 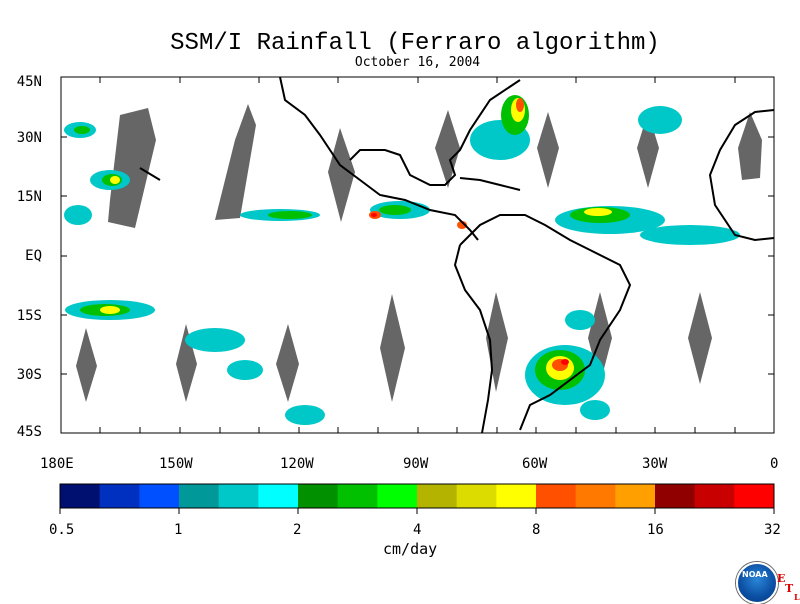 What do you see at coordinates (57, 464) in the screenshot?
I see `lon-label-180e: 180E` at bounding box center [57, 464].